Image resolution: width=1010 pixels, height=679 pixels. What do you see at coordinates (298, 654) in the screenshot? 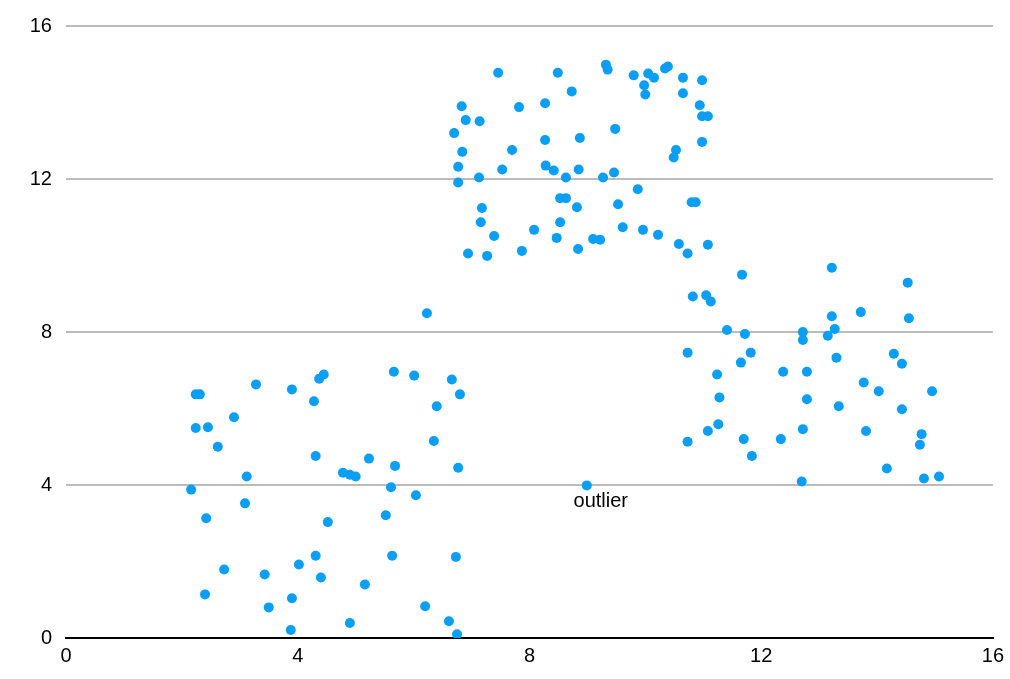
I see `x-tick-label: 4` at bounding box center [298, 654].